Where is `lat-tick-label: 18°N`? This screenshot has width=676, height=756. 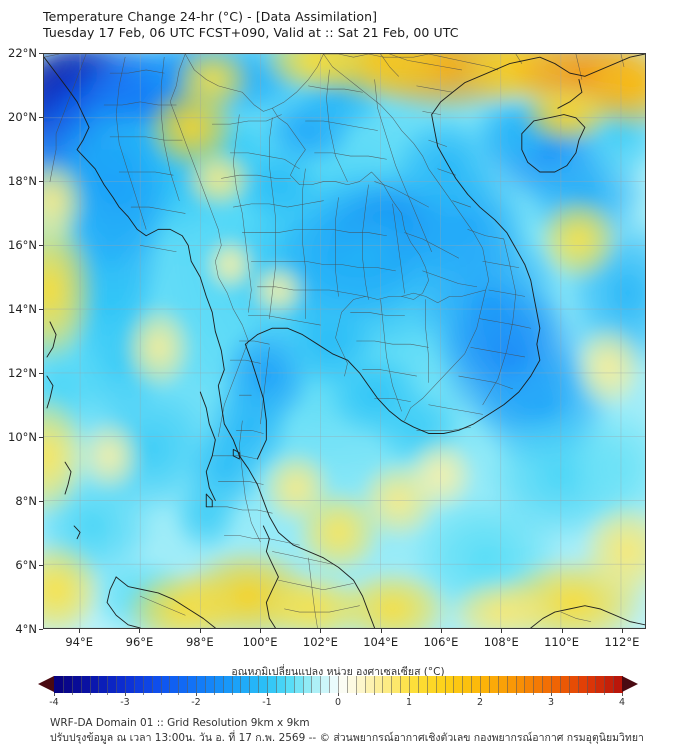
lat-tick-label: 18°N is located at coordinates (22, 181).